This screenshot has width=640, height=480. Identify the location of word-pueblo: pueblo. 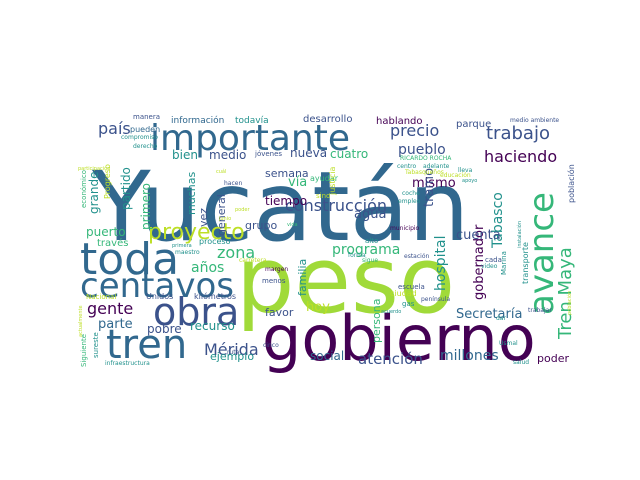
(422, 150).